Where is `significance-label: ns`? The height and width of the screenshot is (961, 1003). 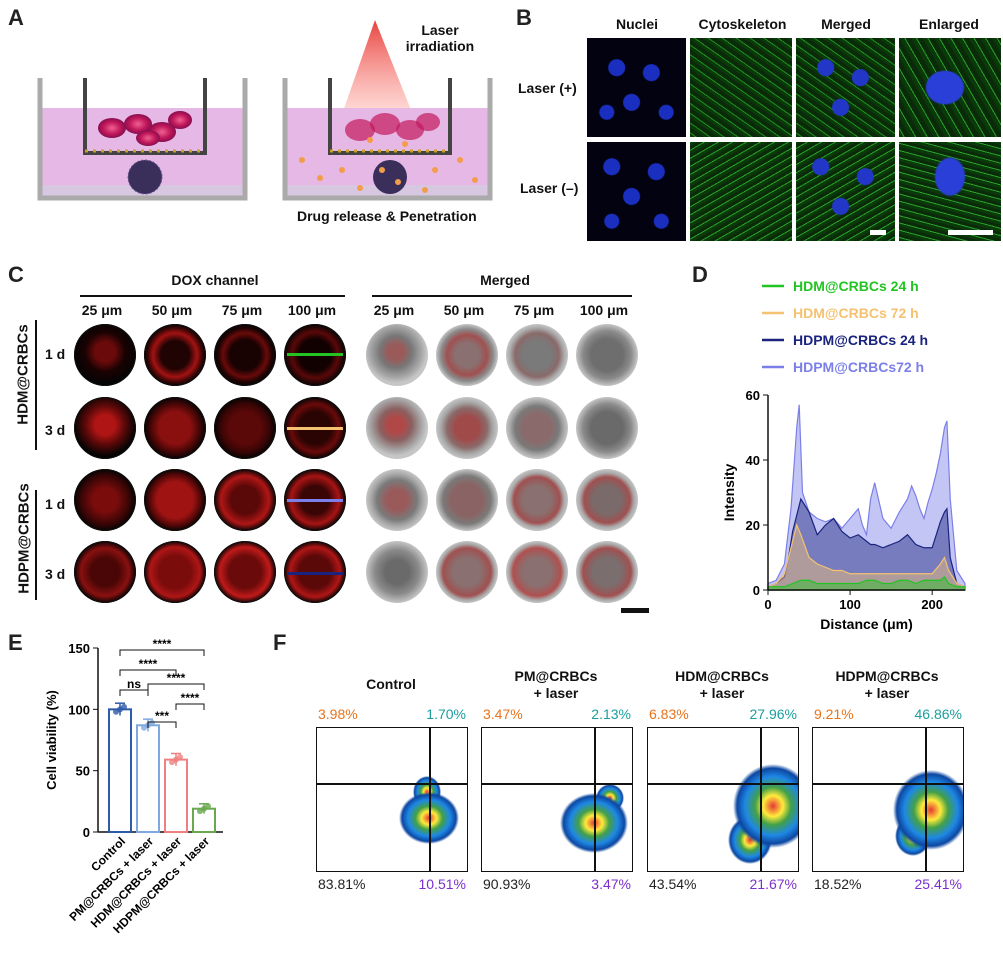
significance-label: ns is located at coordinates (134, 684).